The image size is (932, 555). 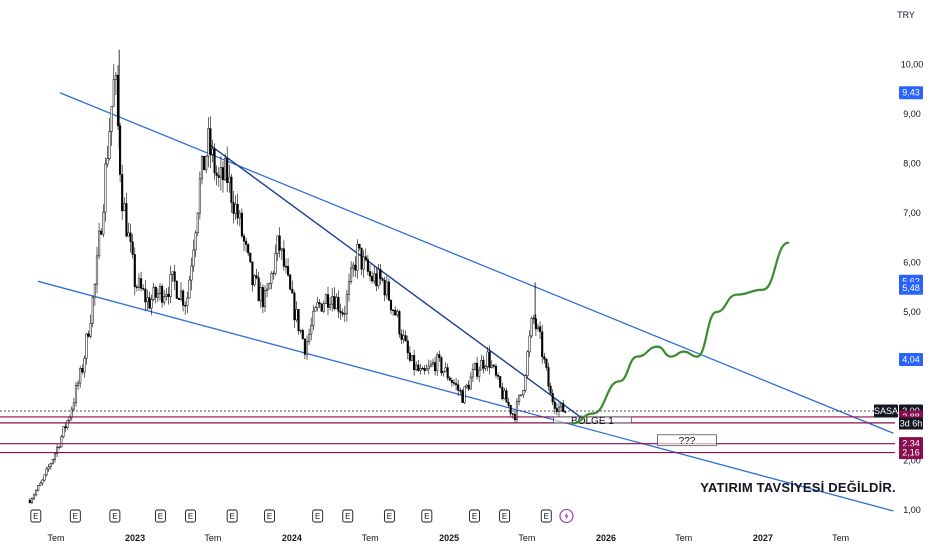 I want to click on price-badge-label: 2,34, so click(x=911, y=444).